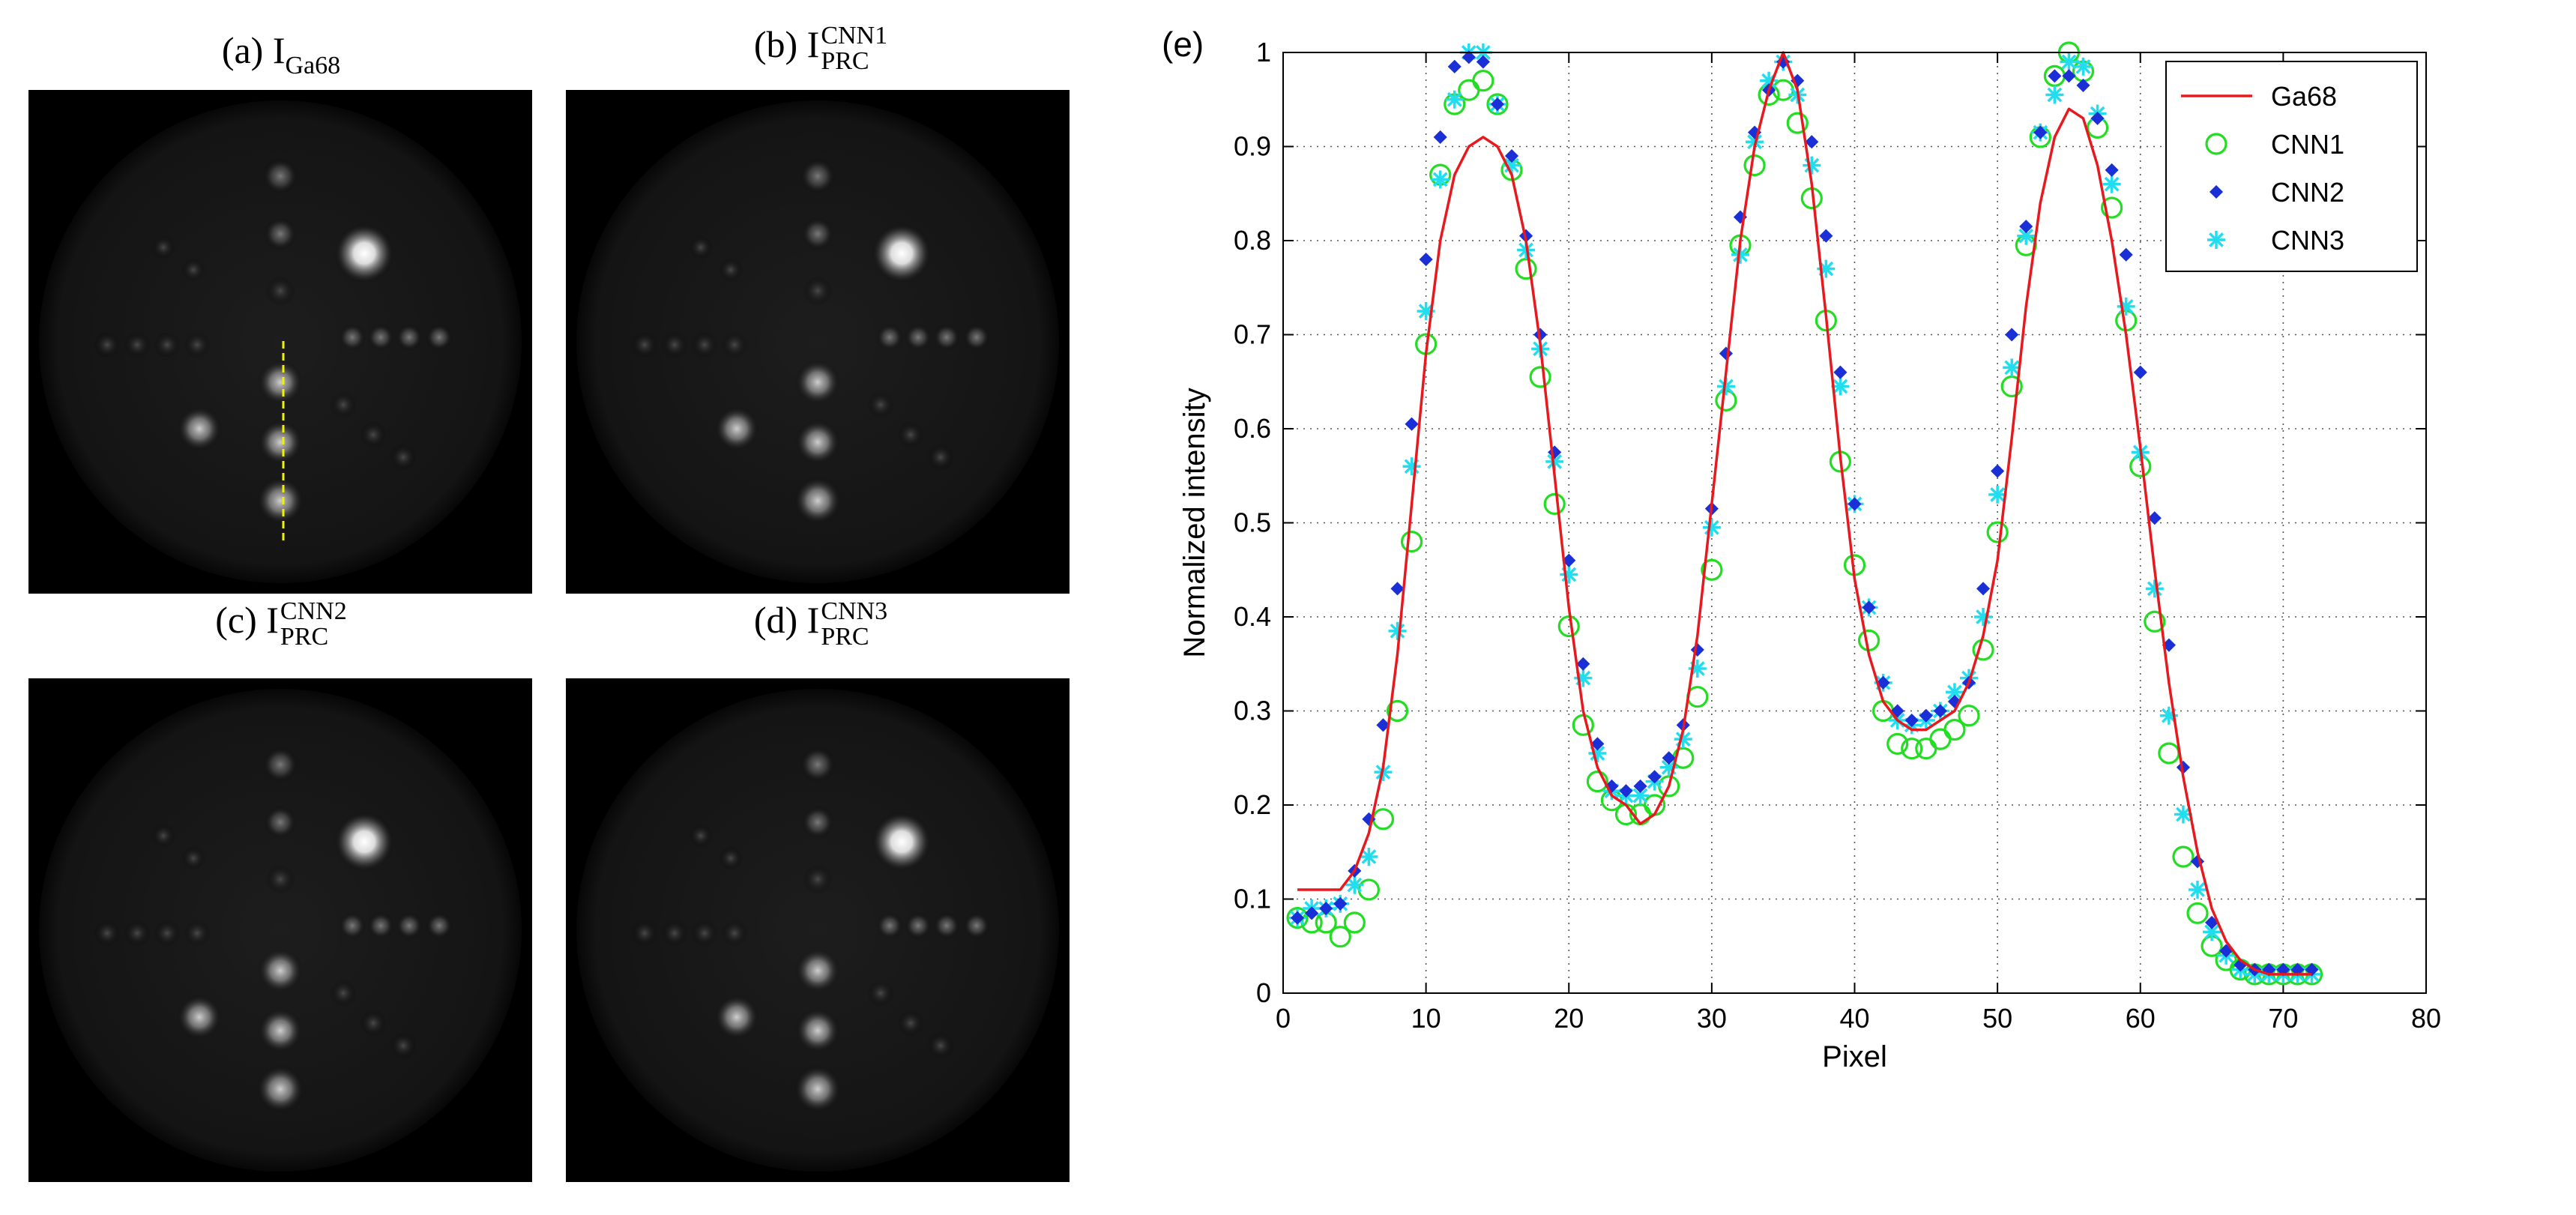  I want to click on y-tick-label: 0.5, so click(1252, 522).